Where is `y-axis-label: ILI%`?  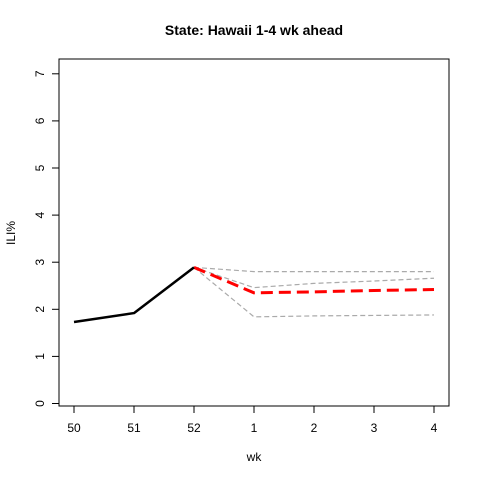 y-axis-label: ILI% is located at coordinates (11, 233).